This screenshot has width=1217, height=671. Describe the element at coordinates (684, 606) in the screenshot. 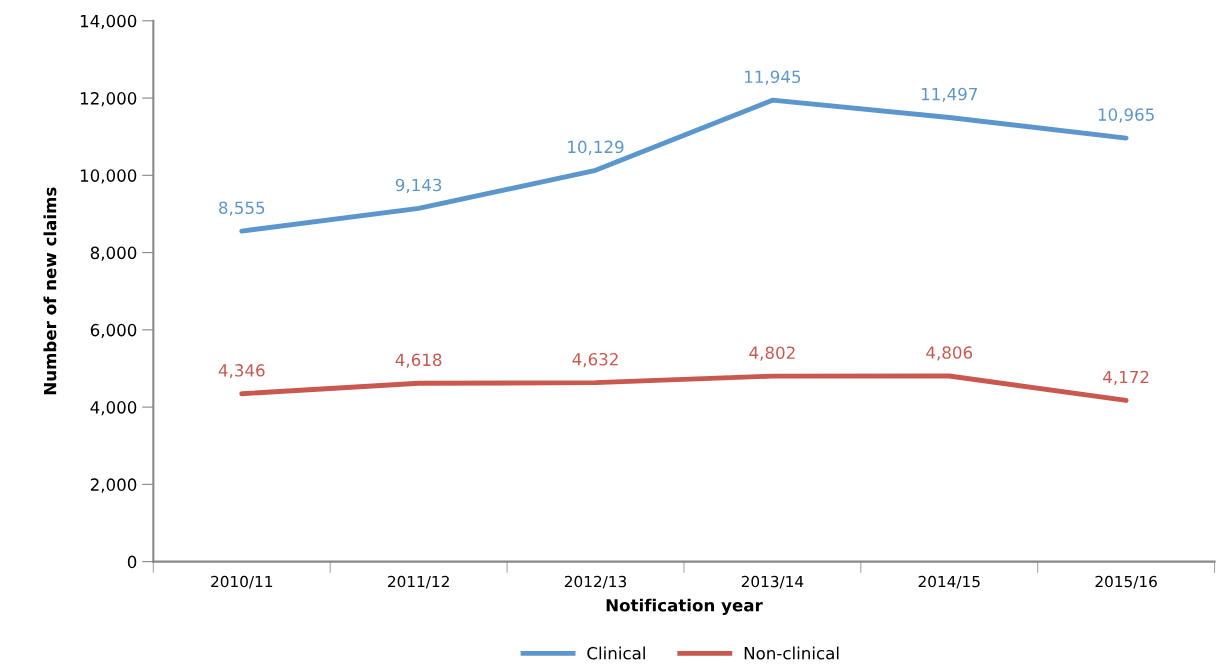

I see `x-axis-title: Notification year` at that location.